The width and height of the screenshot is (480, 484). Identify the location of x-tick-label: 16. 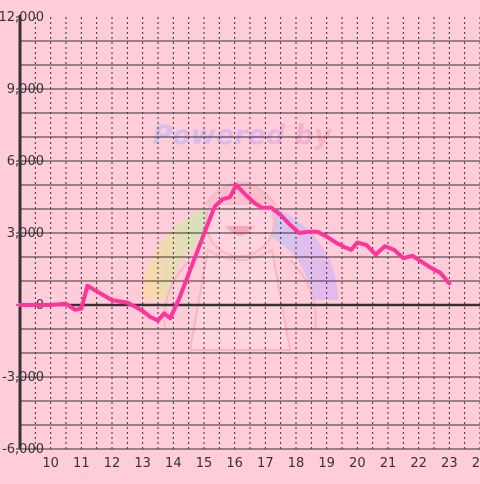
(234, 463).